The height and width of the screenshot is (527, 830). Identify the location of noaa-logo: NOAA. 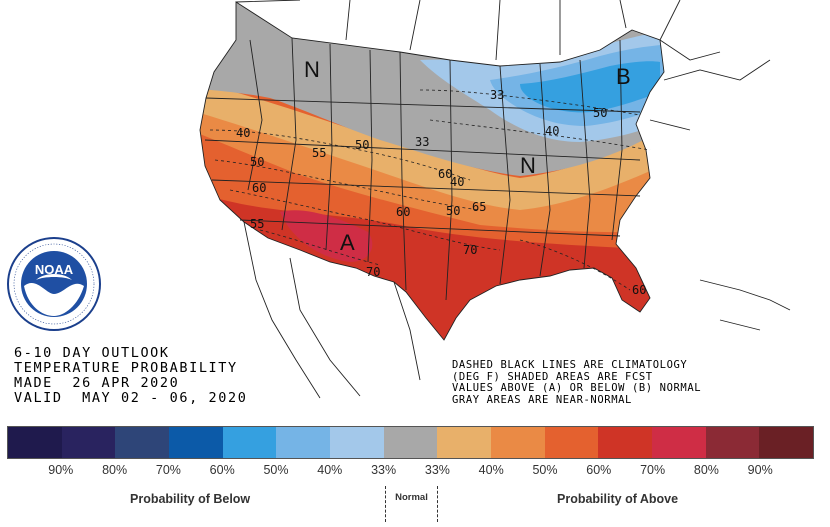
(54, 284).